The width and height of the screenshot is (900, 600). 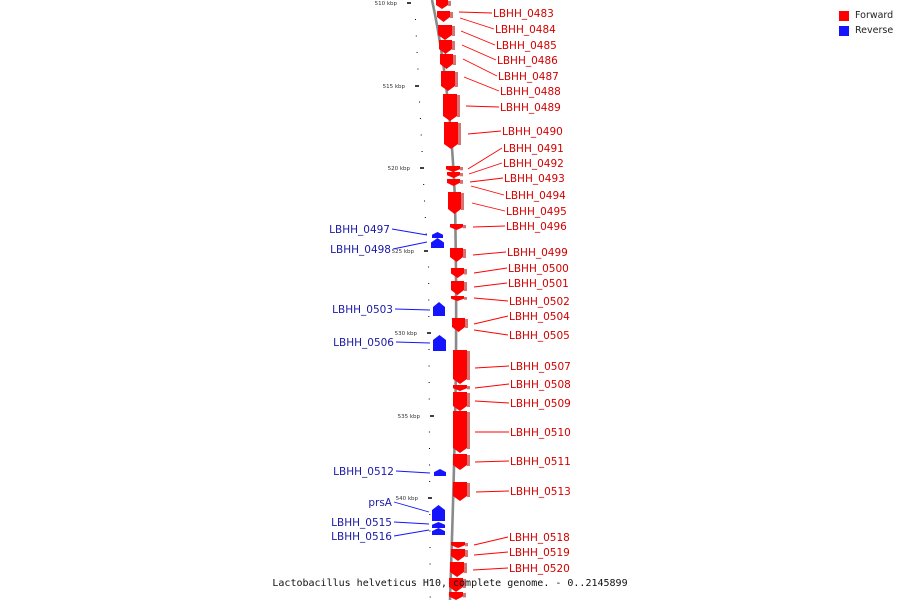 What do you see at coordinates (539, 336) in the screenshot?
I see `forward-gene-label: LBHH_0505` at bounding box center [539, 336].